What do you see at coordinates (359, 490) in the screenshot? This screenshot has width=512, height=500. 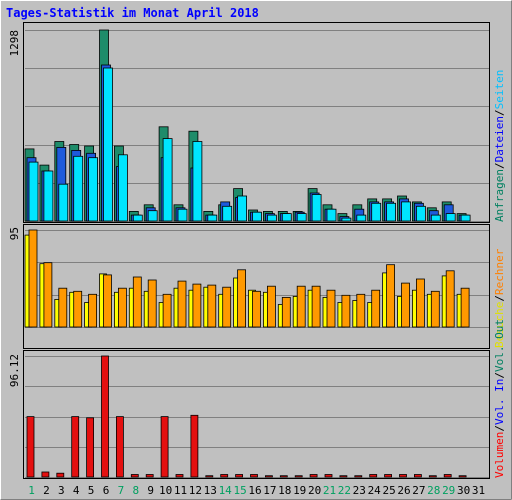 I see `x-tick-label: 23` at bounding box center [359, 490].